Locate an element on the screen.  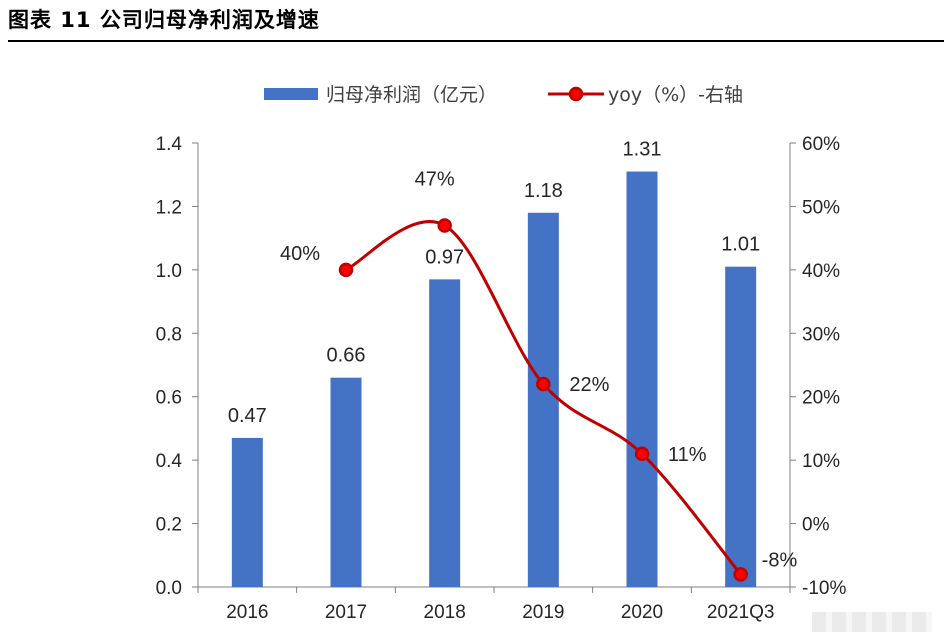
yoy-value-label: 40% is located at coordinates (300, 254).